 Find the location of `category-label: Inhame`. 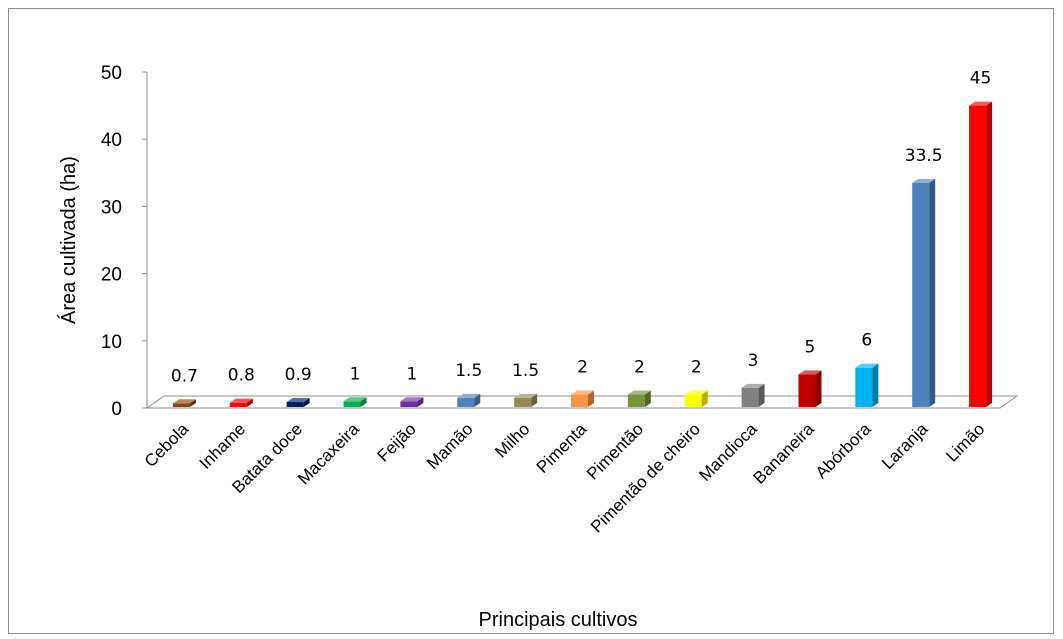

category-label: Inhame is located at coordinates (223, 446).